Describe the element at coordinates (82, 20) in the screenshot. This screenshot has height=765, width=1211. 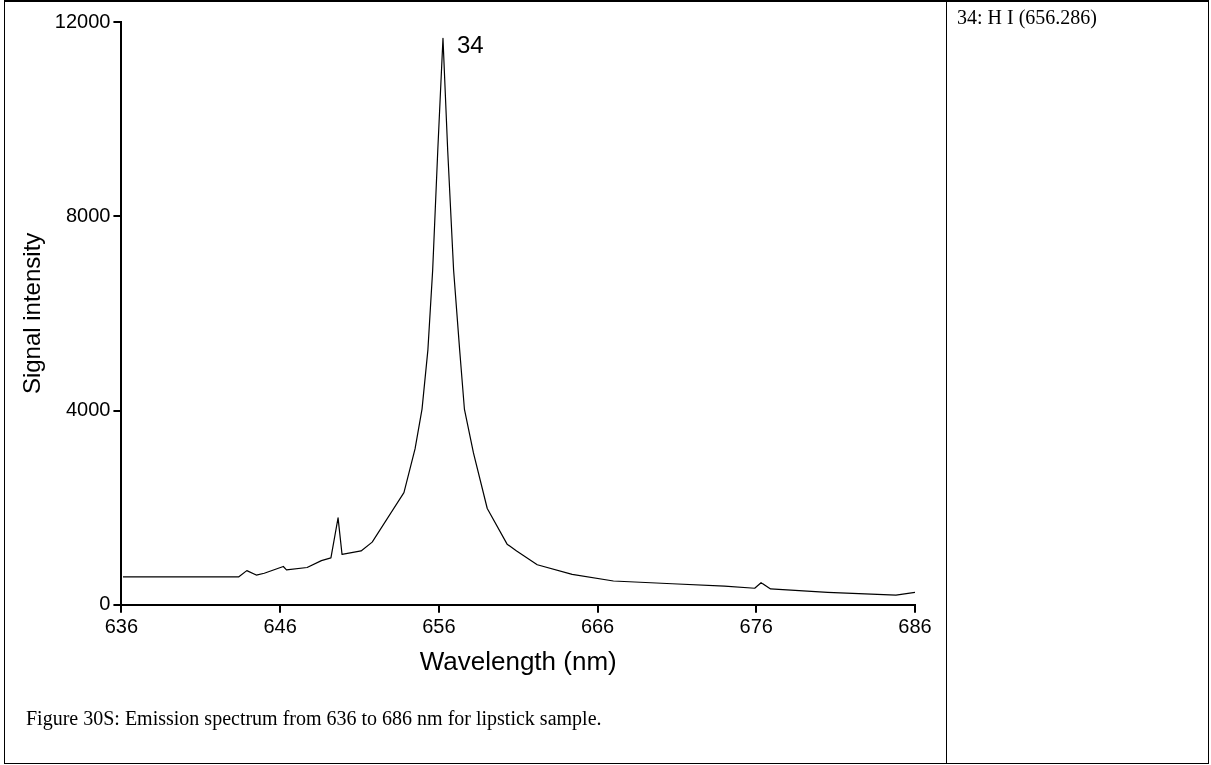
I see `y-tick-label: 12000` at that location.